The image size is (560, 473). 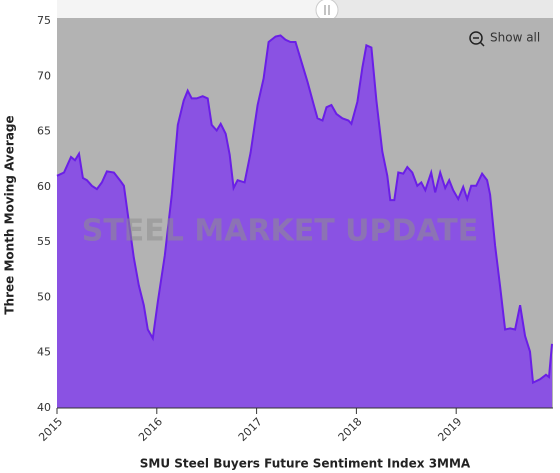 What do you see at coordinates (280, 231) in the screenshot?
I see `watermark: STEEL MARKET UPDATE` at bounding box center [280, 231].